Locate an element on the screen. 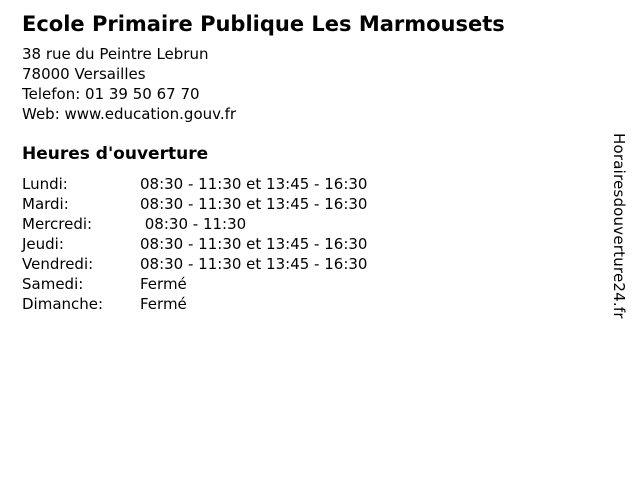 Image resolution: width=640 pixels, height=480 pixels. watermark-site-name: Horairesdouverture24.fr is located at coordinates (619, 226).